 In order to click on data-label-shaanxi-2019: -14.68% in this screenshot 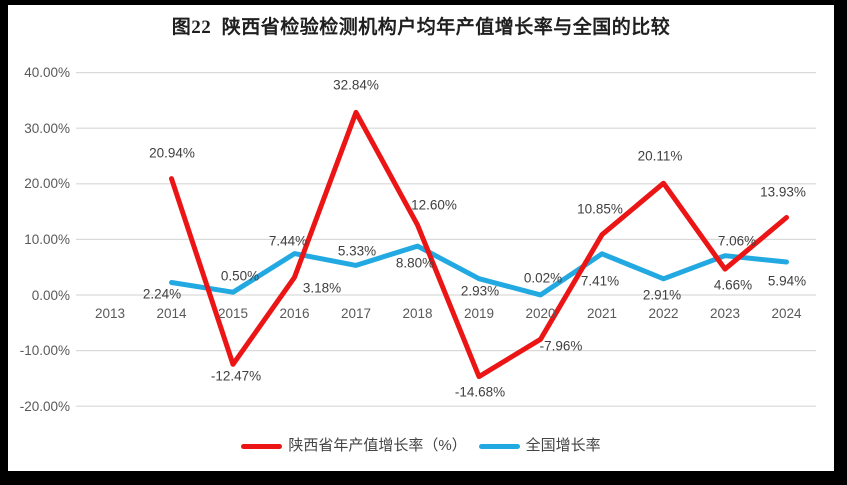, I will do `click(480, 392)`.